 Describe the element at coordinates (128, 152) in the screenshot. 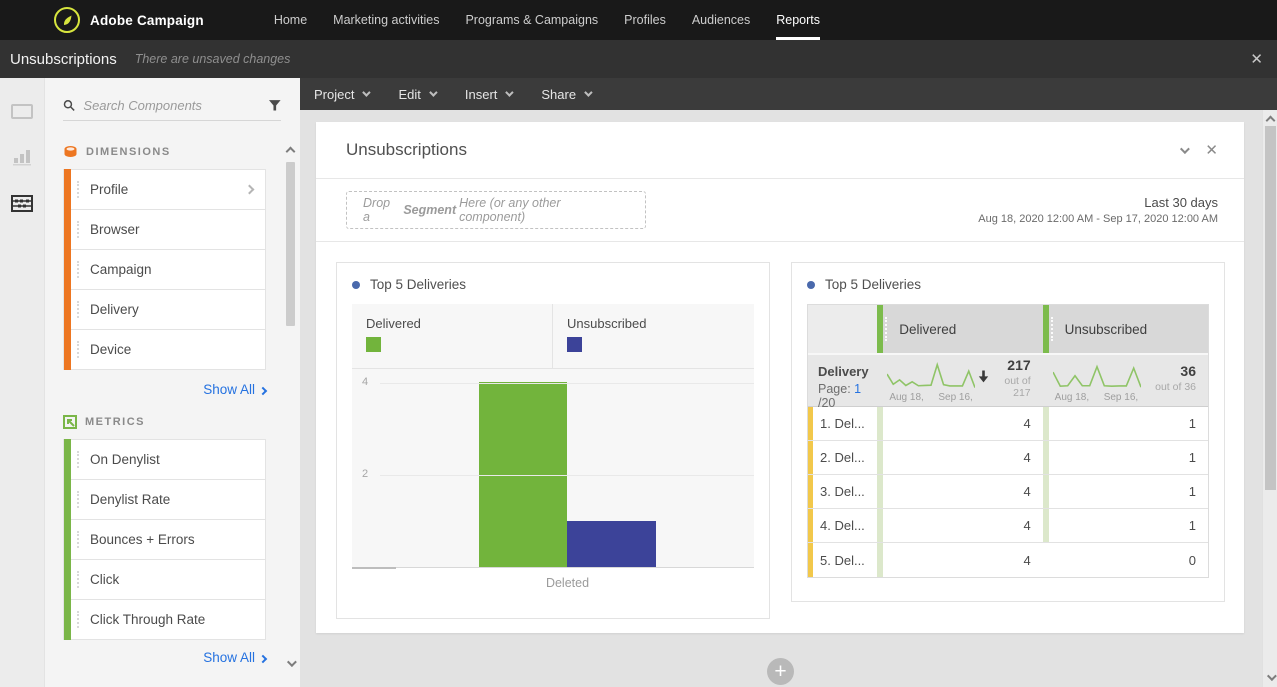

I see `dimensions-label: DIMENSIONS` at that location.